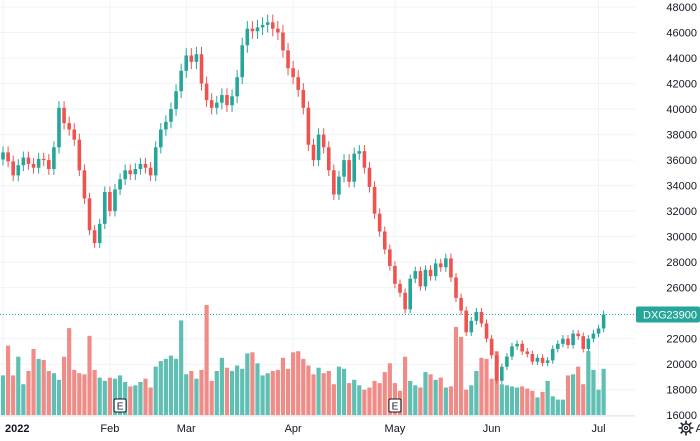 Image resolution: width=700 pixels, height=441 pixels. I want to click on earnings-marker-box, so click(120, 405).